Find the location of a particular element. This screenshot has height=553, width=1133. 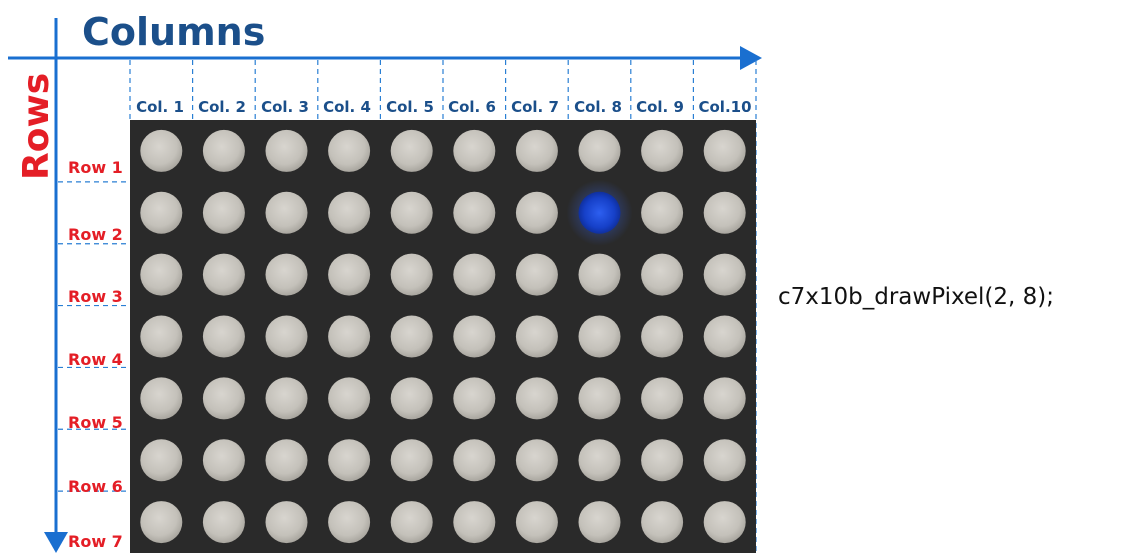

row-label-5: Row 5 is located at coordinates (95, 422).